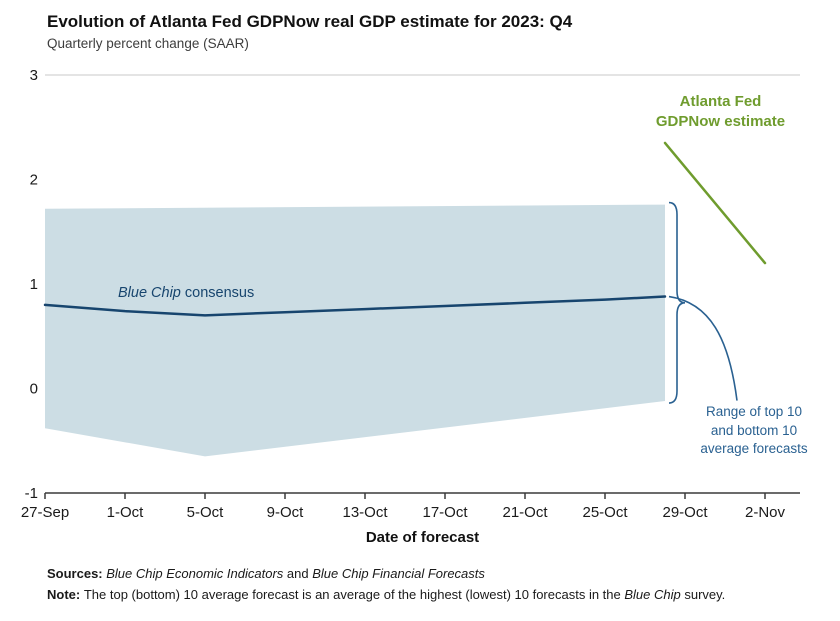 Image resolution: width=840 pixels, height=621 pixels. Describe the element at coordinates (422, 537) in the screenshot. I see `x-axis-title: Date of forecast` at that location.